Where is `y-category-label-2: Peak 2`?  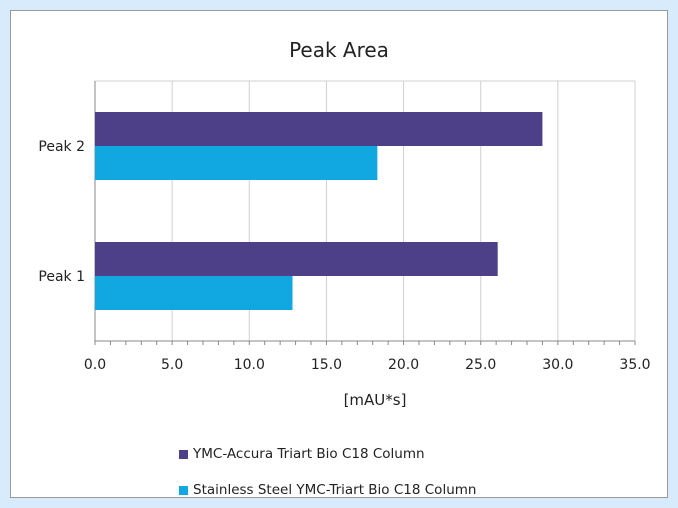 y-category-label-2: Peak 2 is located at coordinates (61, 147).